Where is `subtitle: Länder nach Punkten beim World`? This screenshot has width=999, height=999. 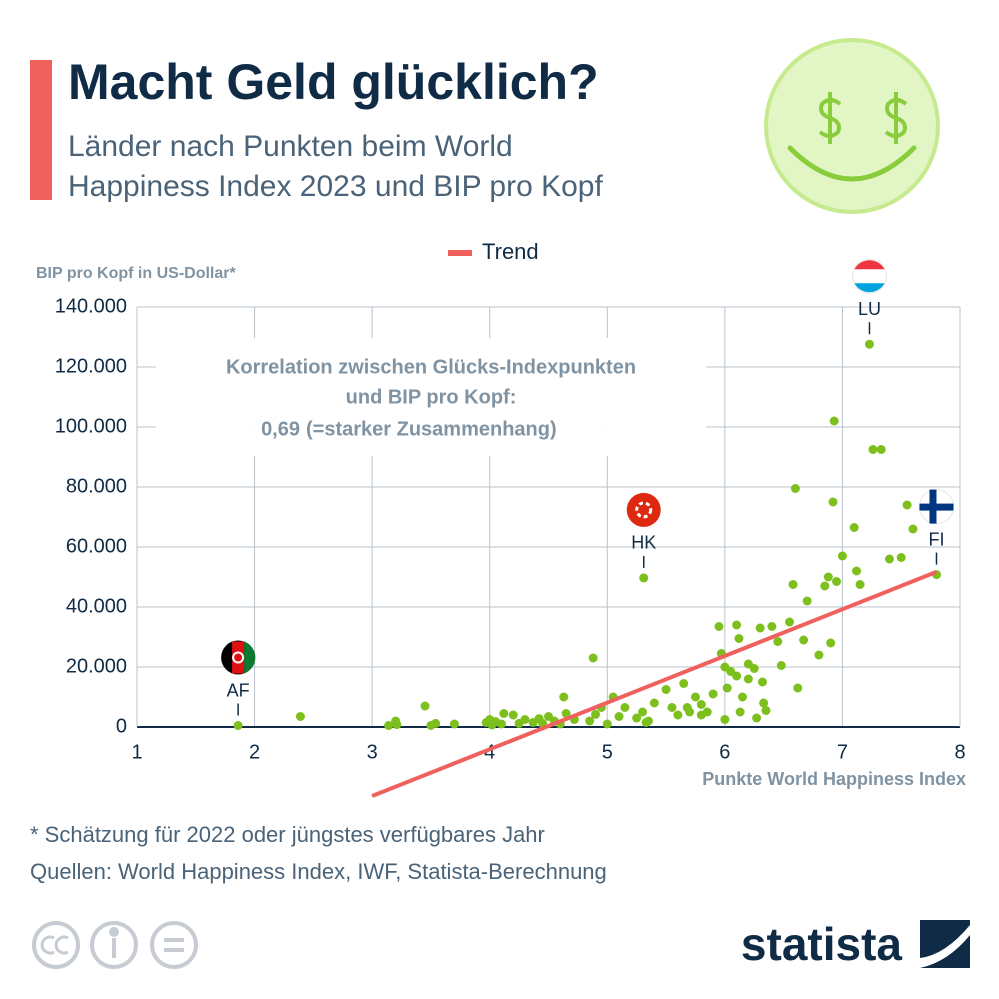
subtitle: Länder nach Punkten beim World is located at coordinates (290, 146).